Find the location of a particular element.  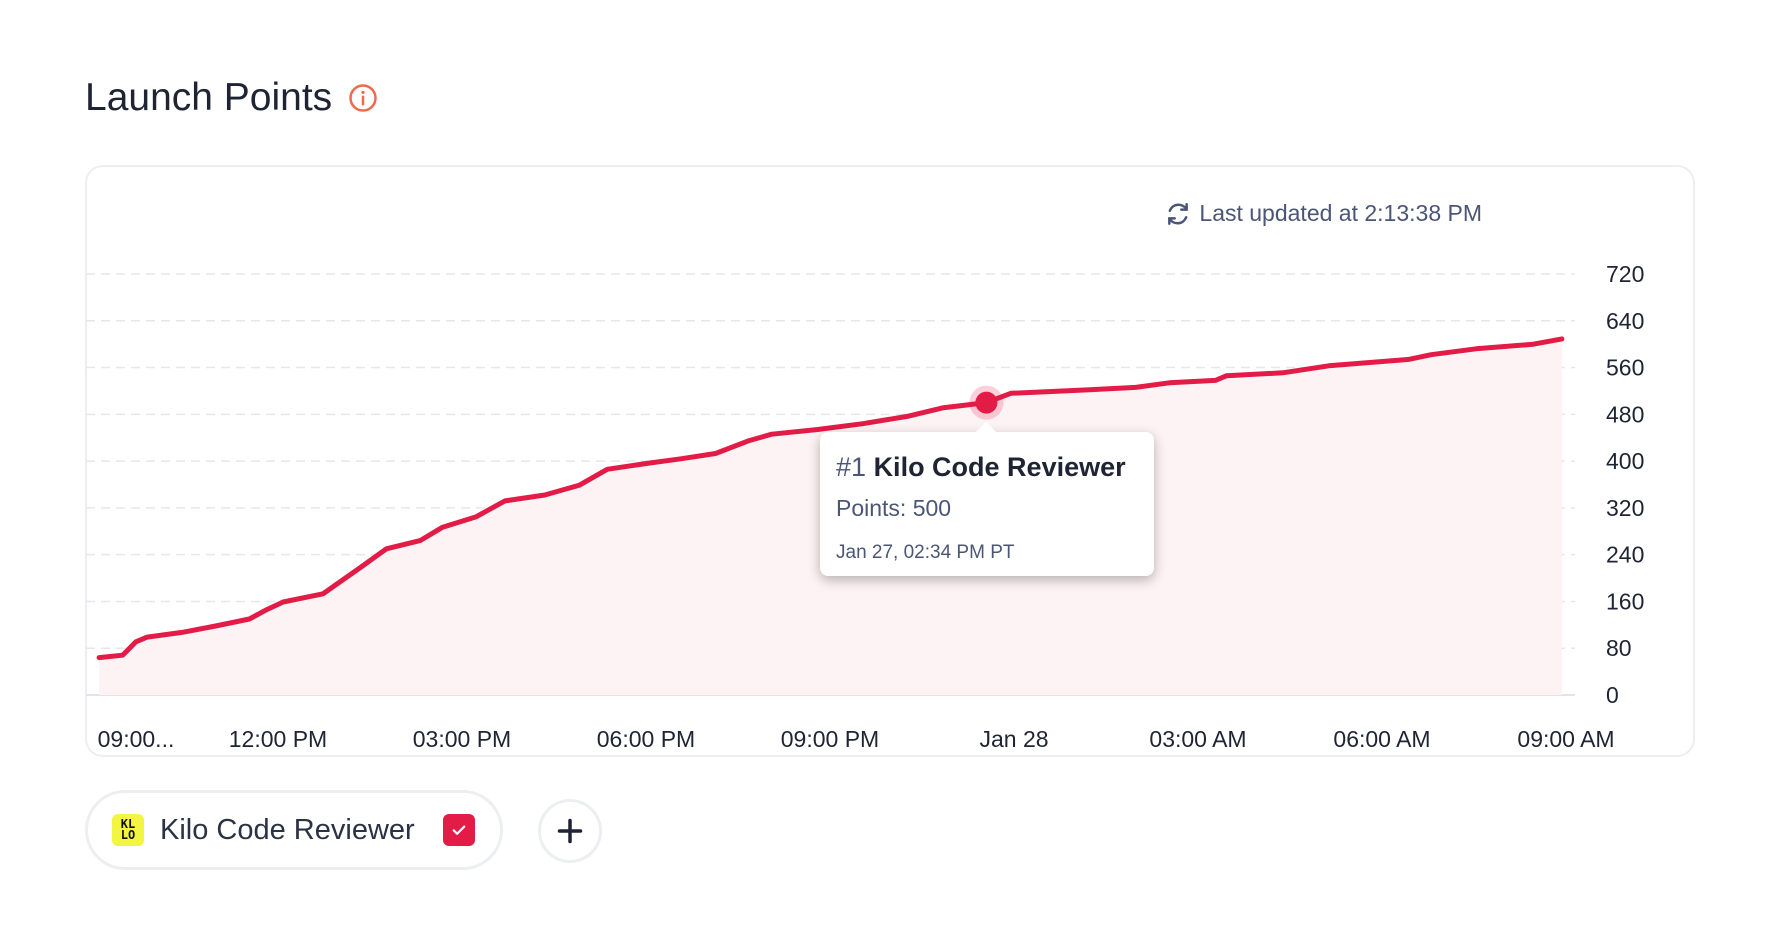

last-updated-text: Last updated at 2:13:38 PM is located at coordinates (1340, 213).